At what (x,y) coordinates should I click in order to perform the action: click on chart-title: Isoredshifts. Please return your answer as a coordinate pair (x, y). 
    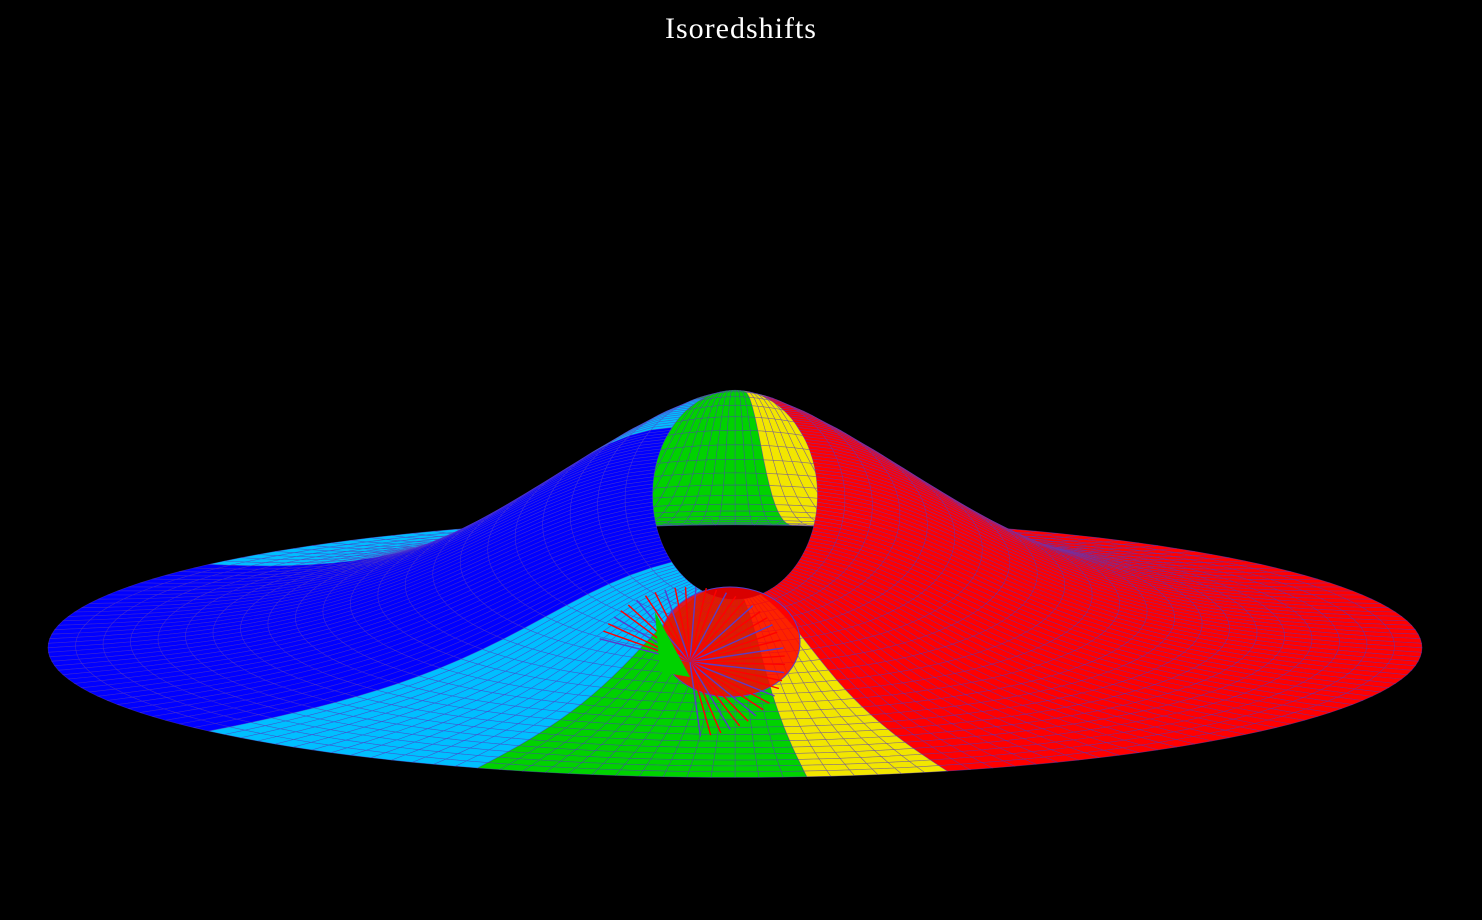
    Looking at the image, I should click on (741, 28).